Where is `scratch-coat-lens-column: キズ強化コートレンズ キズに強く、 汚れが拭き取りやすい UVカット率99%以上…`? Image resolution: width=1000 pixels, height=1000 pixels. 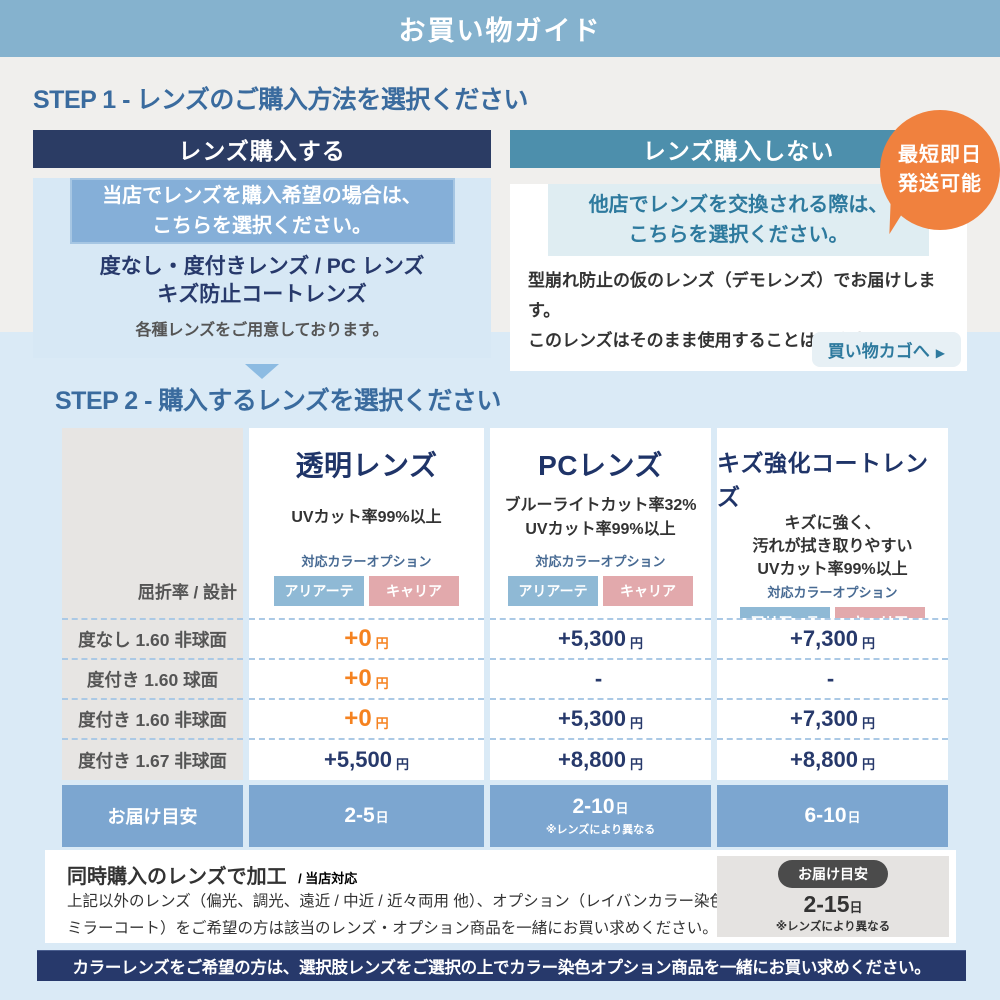
scratch-coat-lens-column: キズ強化コートレンズ キズに強く、 汚れが拭き取りやすい UVカット率99%以上… is located at coordinates (832, 604).